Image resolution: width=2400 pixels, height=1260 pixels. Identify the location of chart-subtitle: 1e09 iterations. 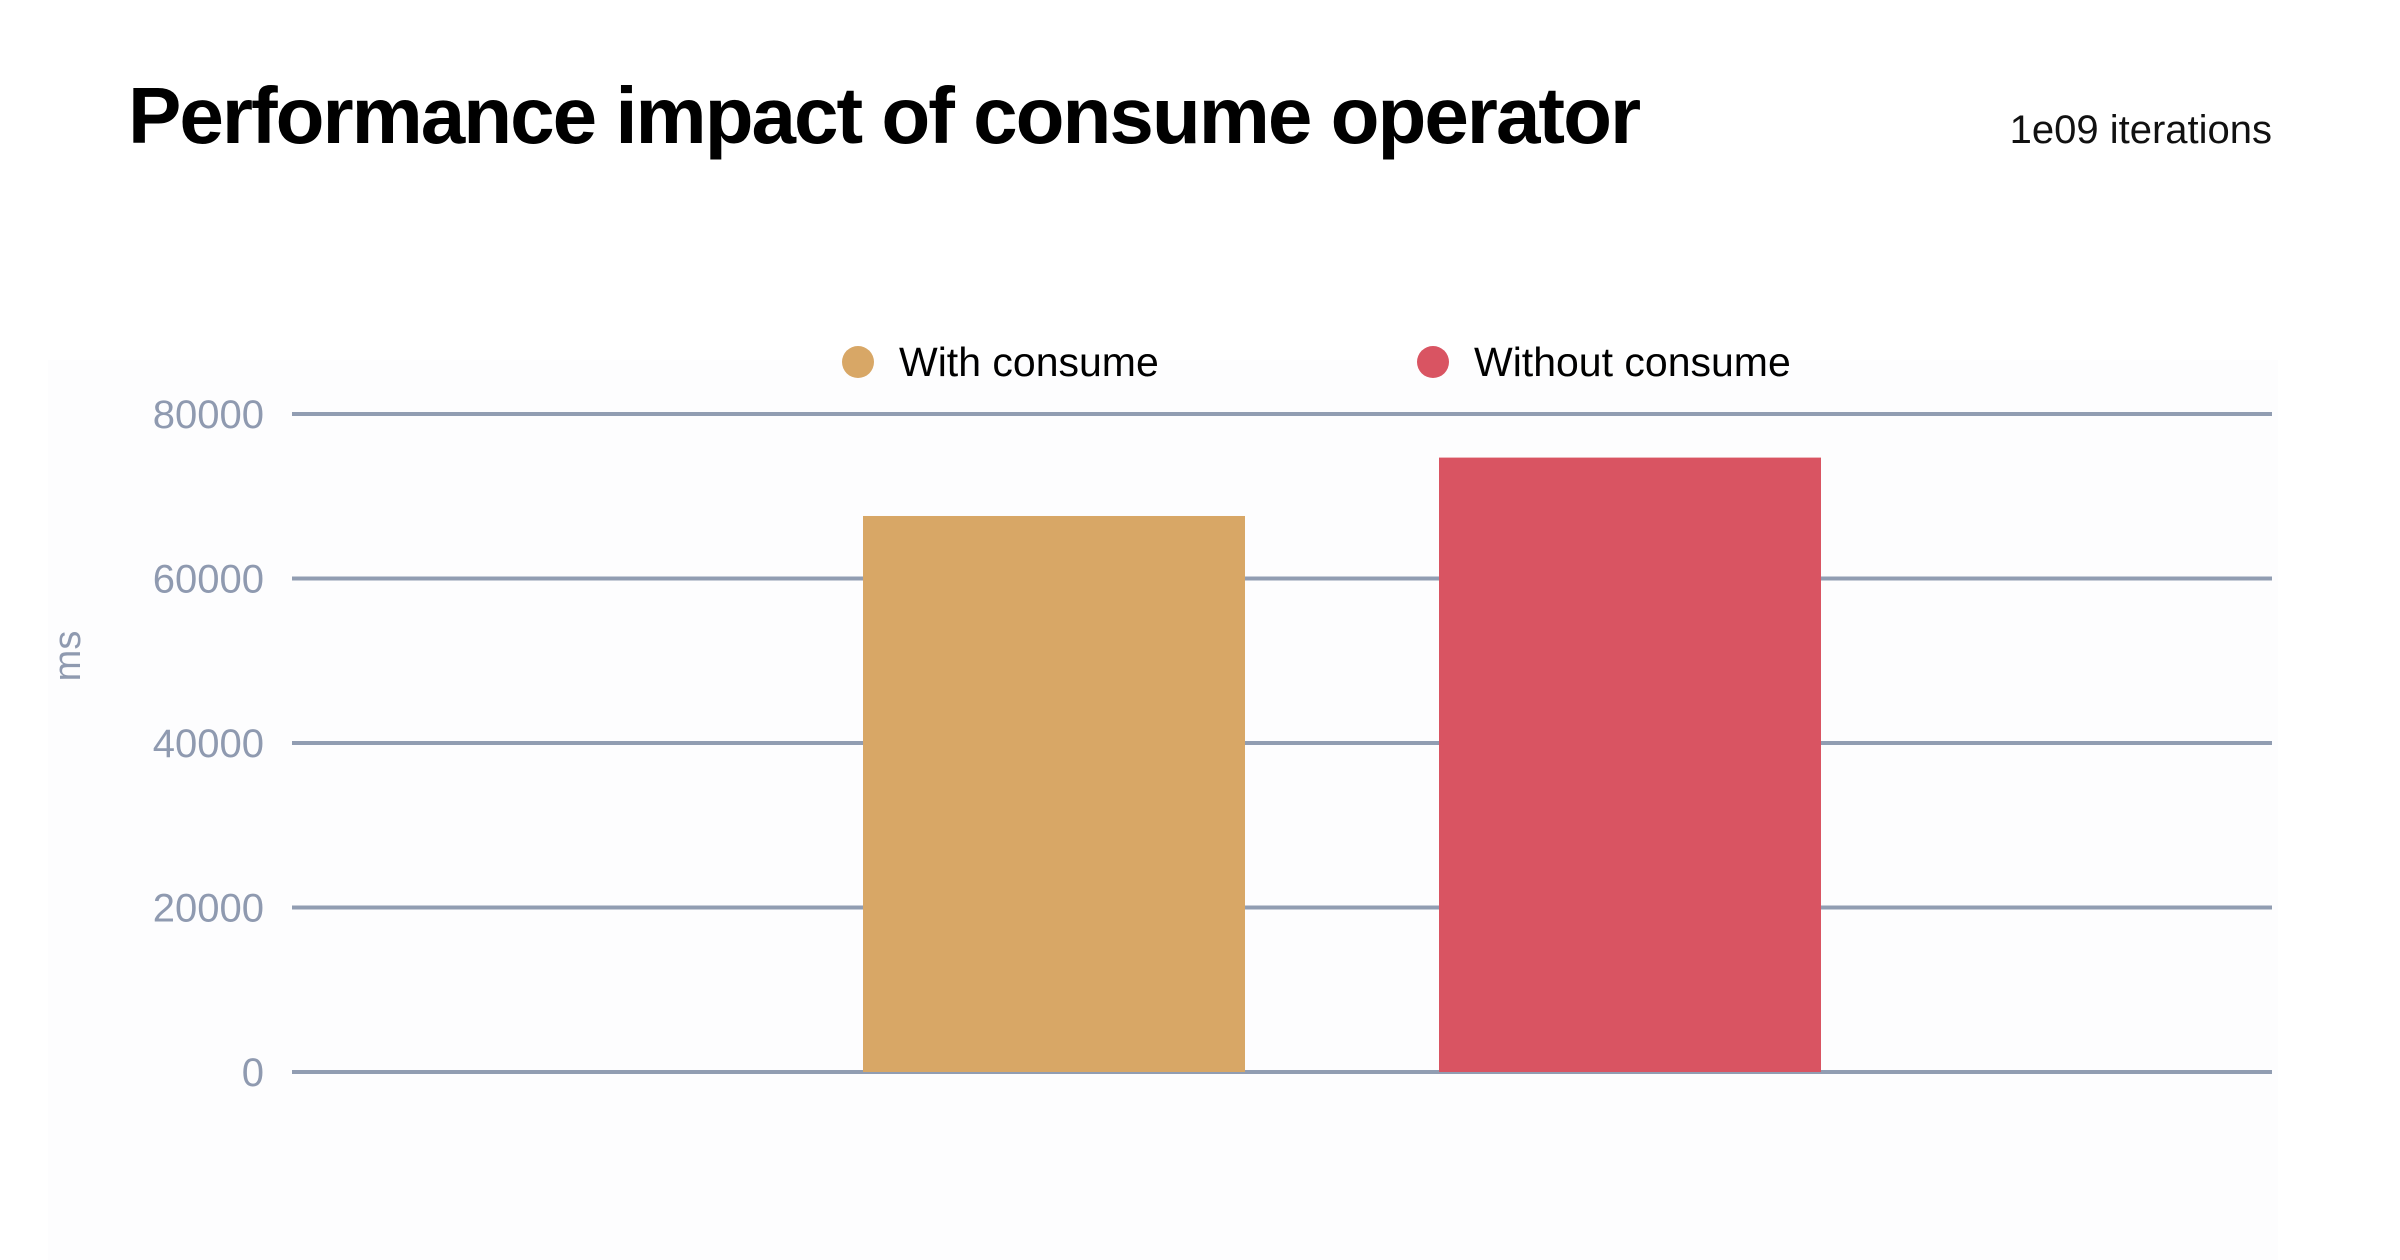
(2140, 130).